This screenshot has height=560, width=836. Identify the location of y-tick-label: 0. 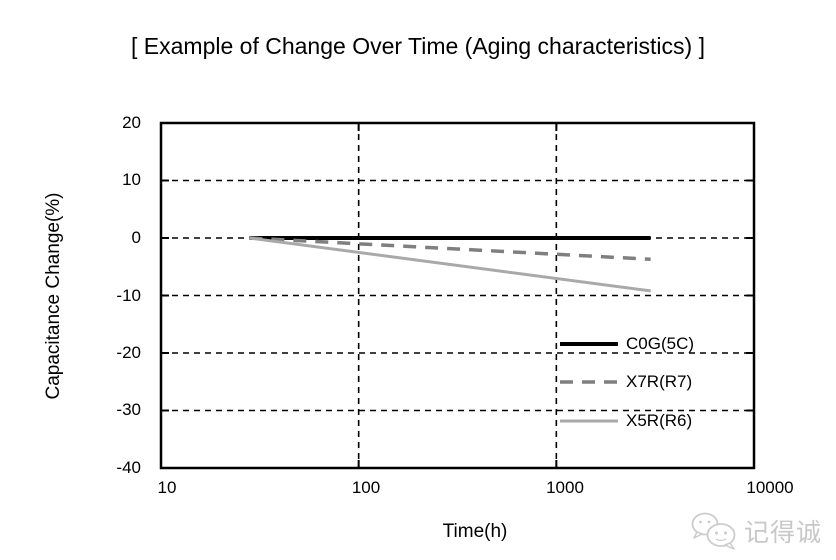
(136, 237).